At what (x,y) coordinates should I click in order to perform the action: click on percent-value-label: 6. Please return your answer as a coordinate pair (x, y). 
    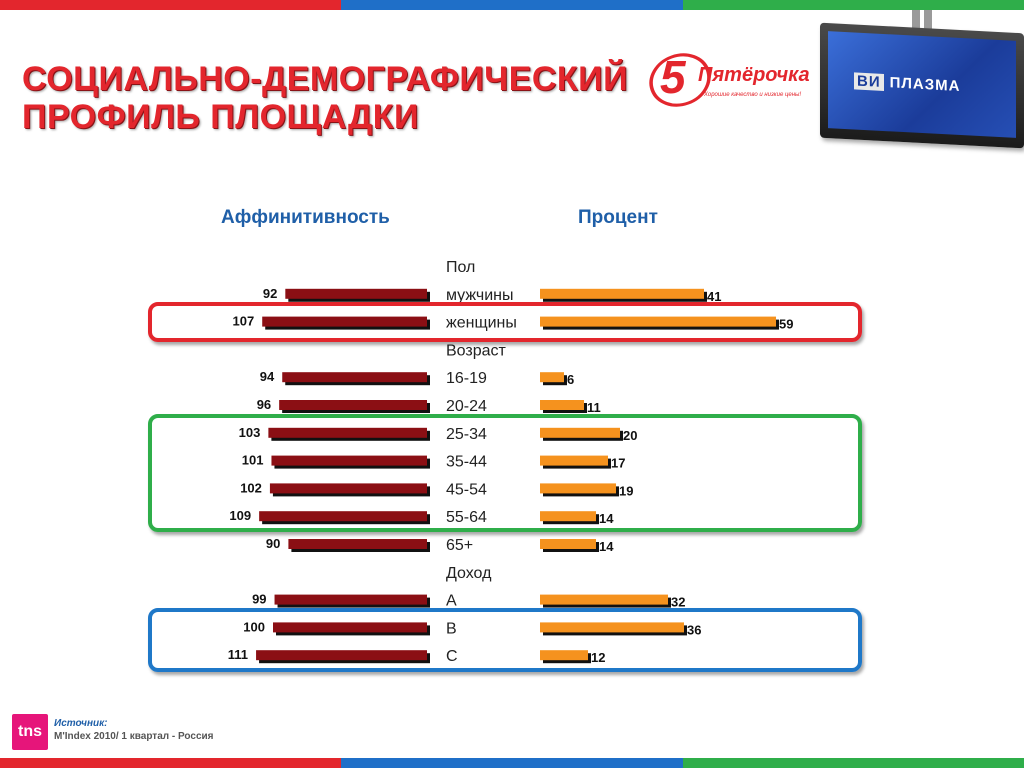
    Looking at the image, I should click on (570, 379).